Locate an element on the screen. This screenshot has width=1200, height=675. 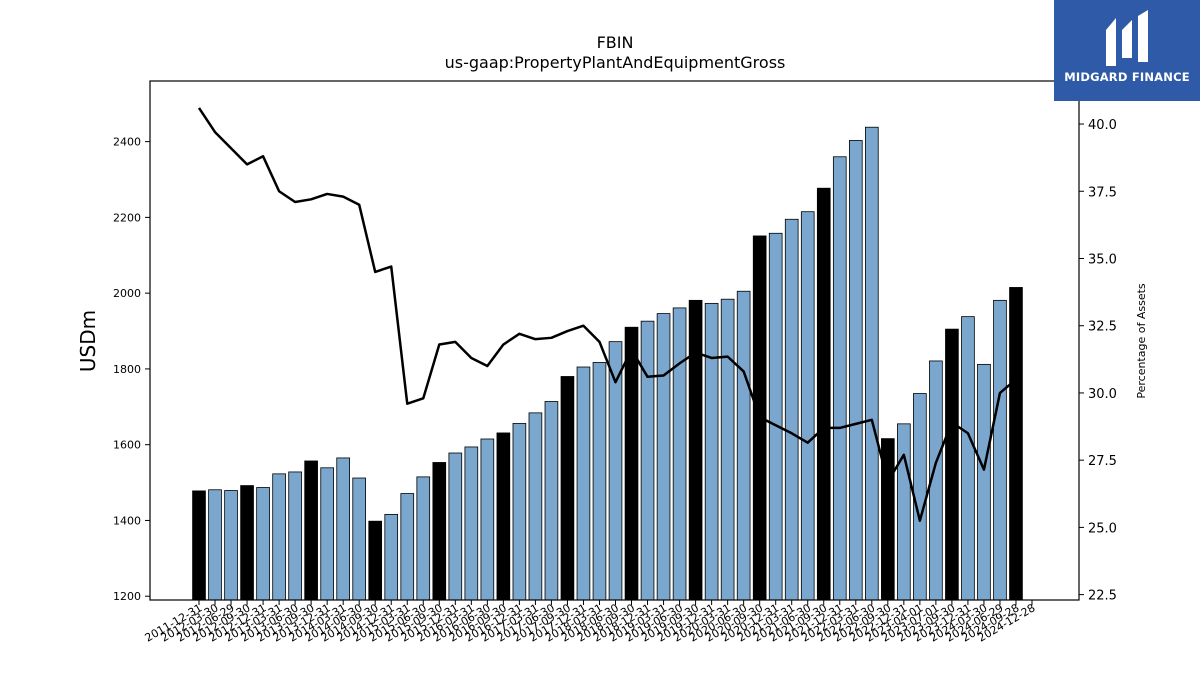
chart-subtitle: us-gaap:PropertyPlantAndEquipmentGross is located at coordinates (615, 62).